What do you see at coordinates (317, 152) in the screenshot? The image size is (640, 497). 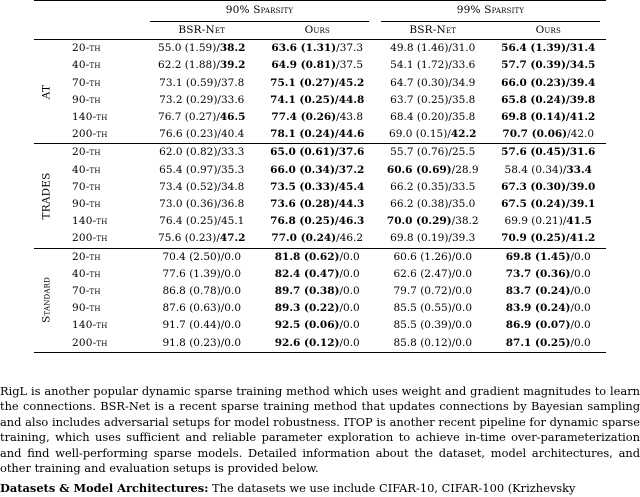 I see `value-part: 65.0 (0.61)/37.6` at bounding box center [317, 152].